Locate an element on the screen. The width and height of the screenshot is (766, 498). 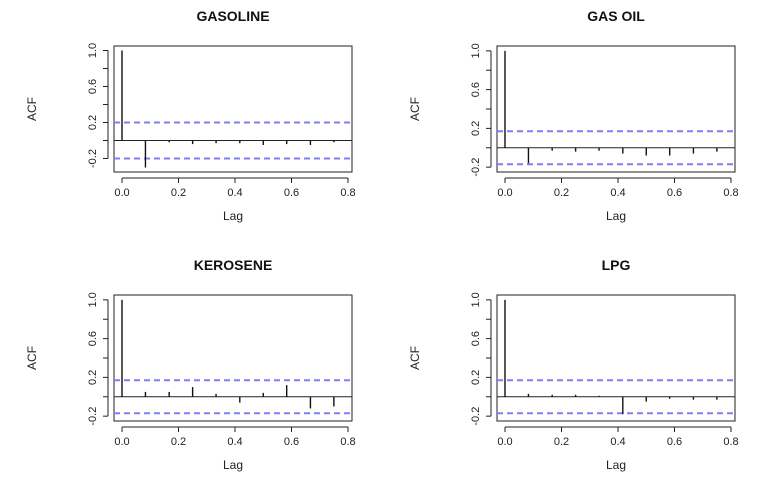
chart-title: KEROSENE is located at coordinates (233, 265).